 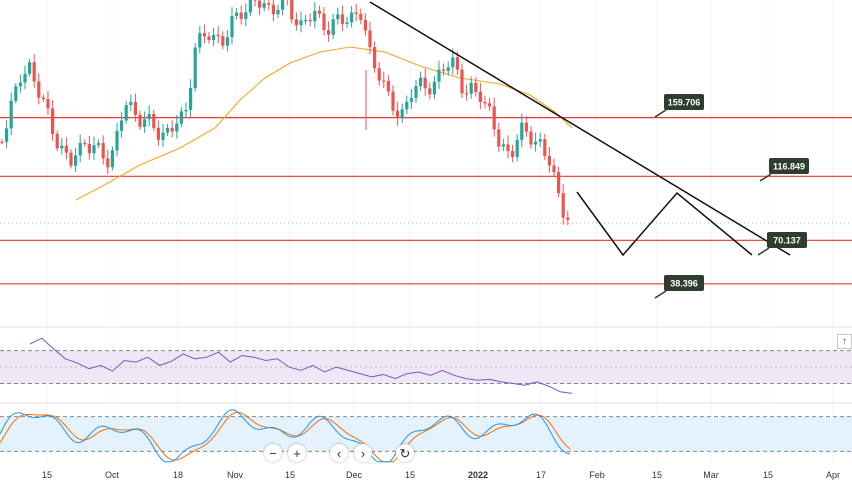 I want to click on reset-icon: ↻, so click(x=405, y=453).